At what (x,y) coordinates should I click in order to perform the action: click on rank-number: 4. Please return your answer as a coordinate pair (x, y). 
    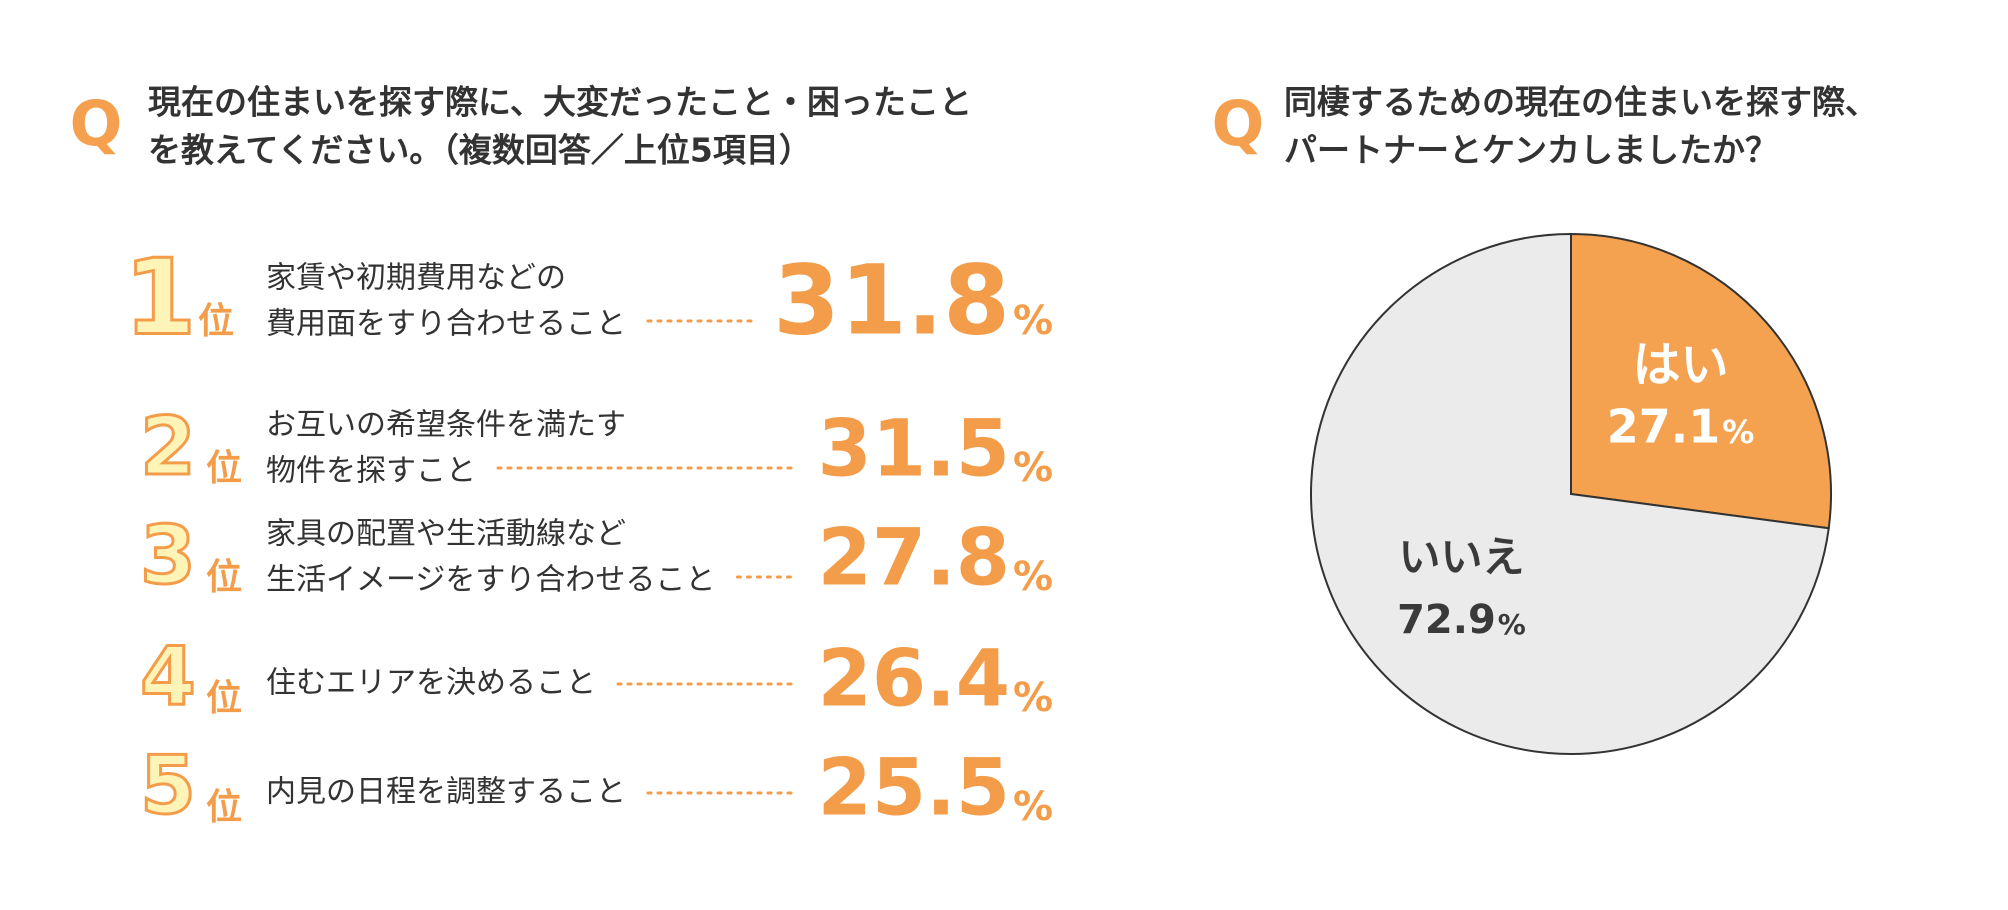
    Looking at the image, I should click on (168, 676).